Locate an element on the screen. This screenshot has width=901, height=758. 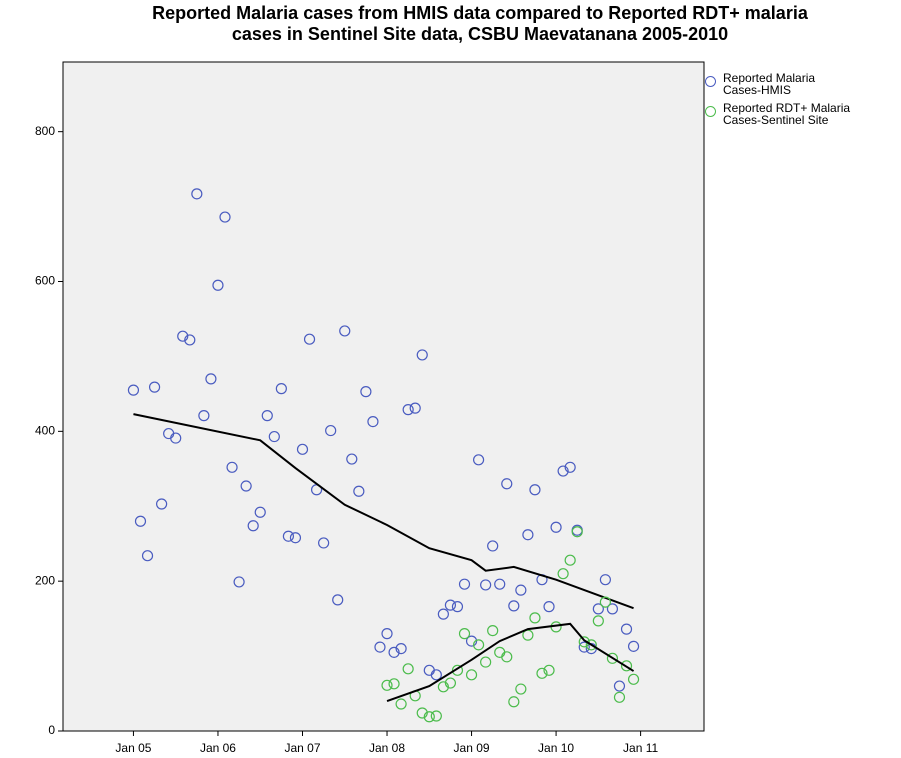
legend-label: Reported Malaria Cases-HMIS is located at coordinates (769, 84).